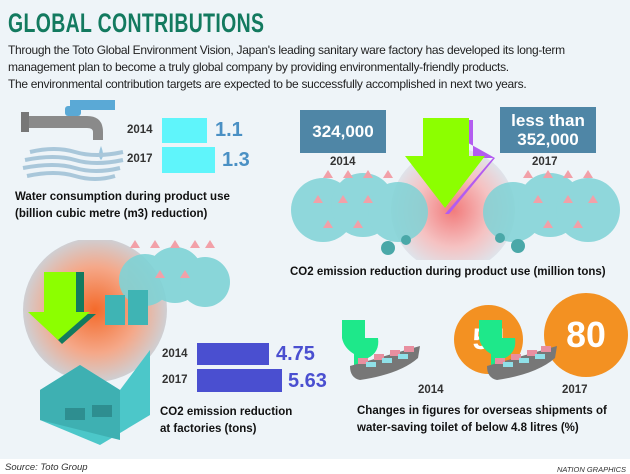 The width and height of the screenshot is (630, 474). I want to click on toilet-value-2017: 80, so click(586, 335).